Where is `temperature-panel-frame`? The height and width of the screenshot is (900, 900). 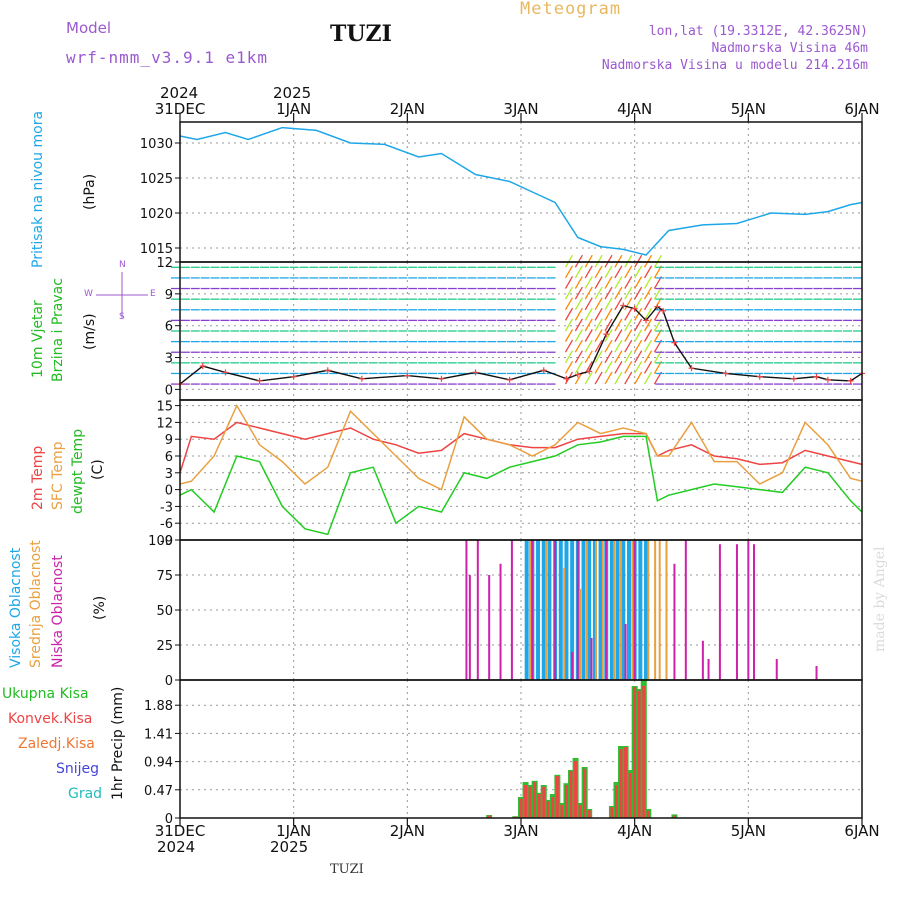
temperature-panel-frame is located at coordinates (521, 470).